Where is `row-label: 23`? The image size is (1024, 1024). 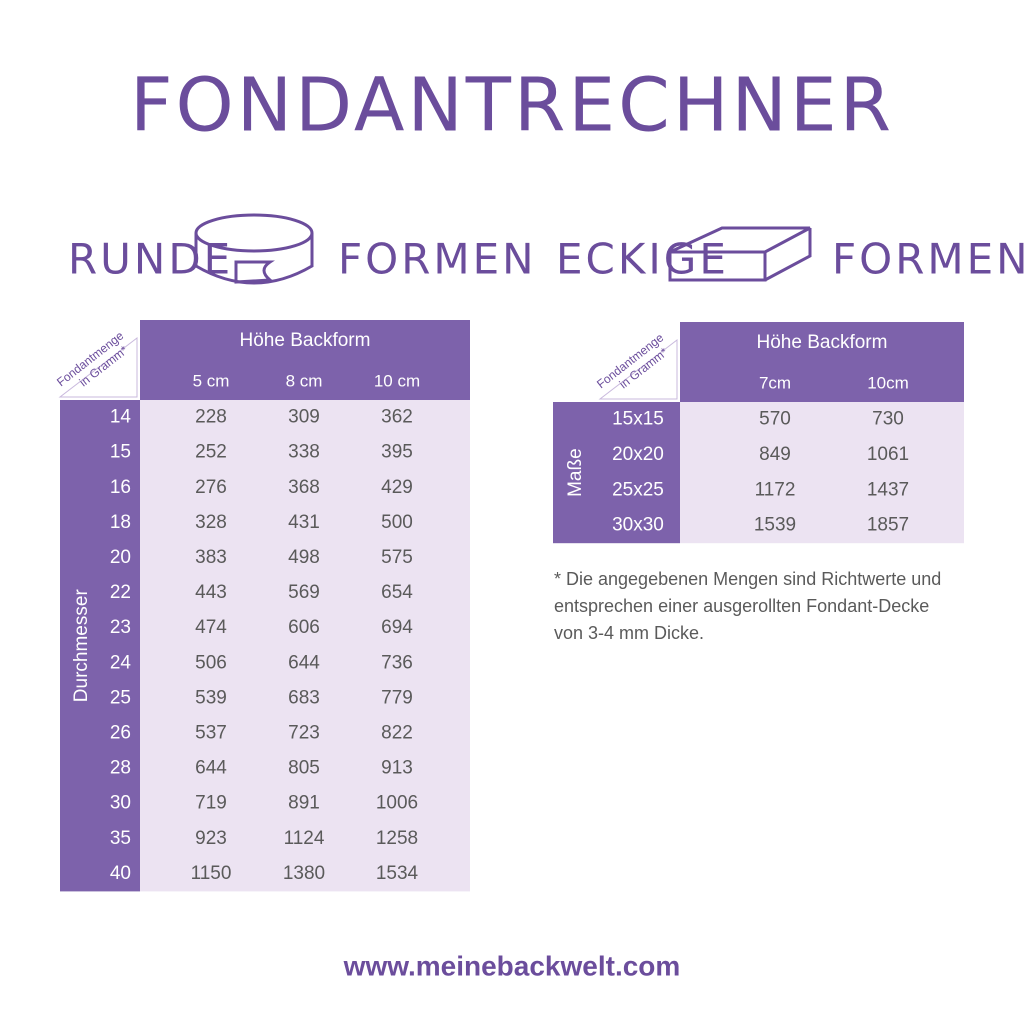
row-label: 23 is located at coordinates (120, 627).